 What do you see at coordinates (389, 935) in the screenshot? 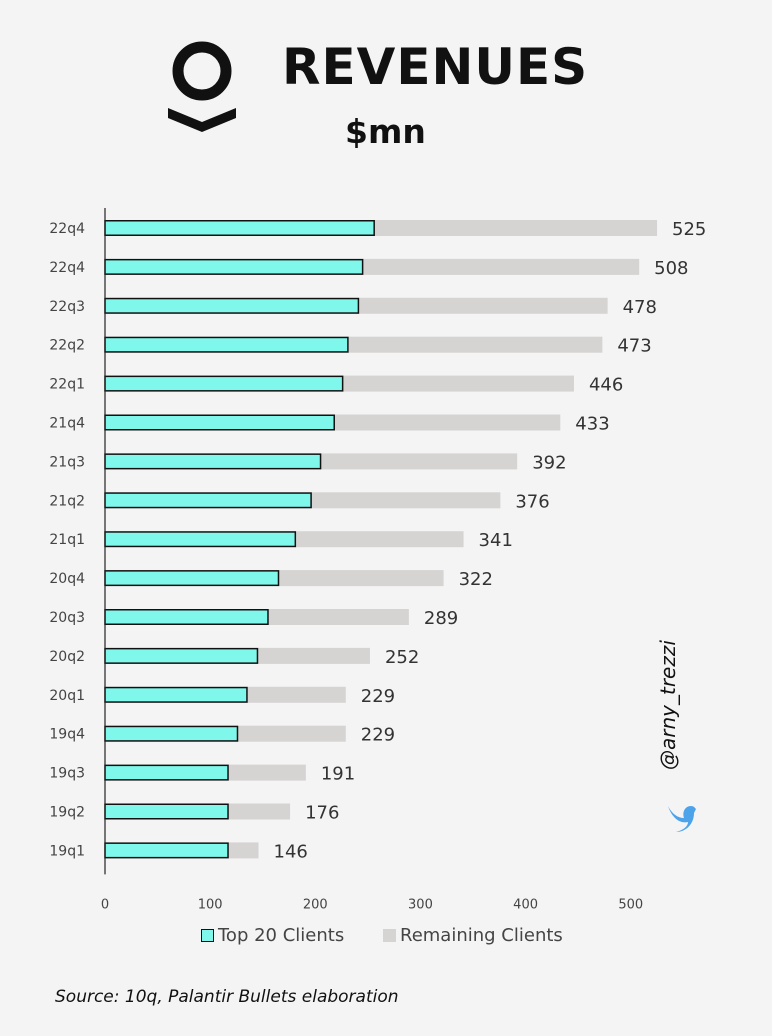
I see `legend-swatch-remaining` at bounding box center [389, 935].